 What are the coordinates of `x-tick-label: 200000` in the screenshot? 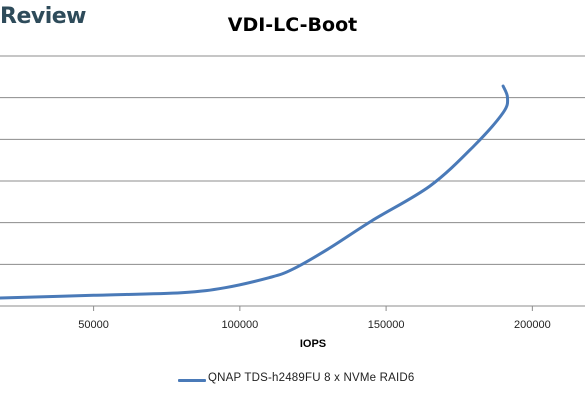 It's located at (532, 325).